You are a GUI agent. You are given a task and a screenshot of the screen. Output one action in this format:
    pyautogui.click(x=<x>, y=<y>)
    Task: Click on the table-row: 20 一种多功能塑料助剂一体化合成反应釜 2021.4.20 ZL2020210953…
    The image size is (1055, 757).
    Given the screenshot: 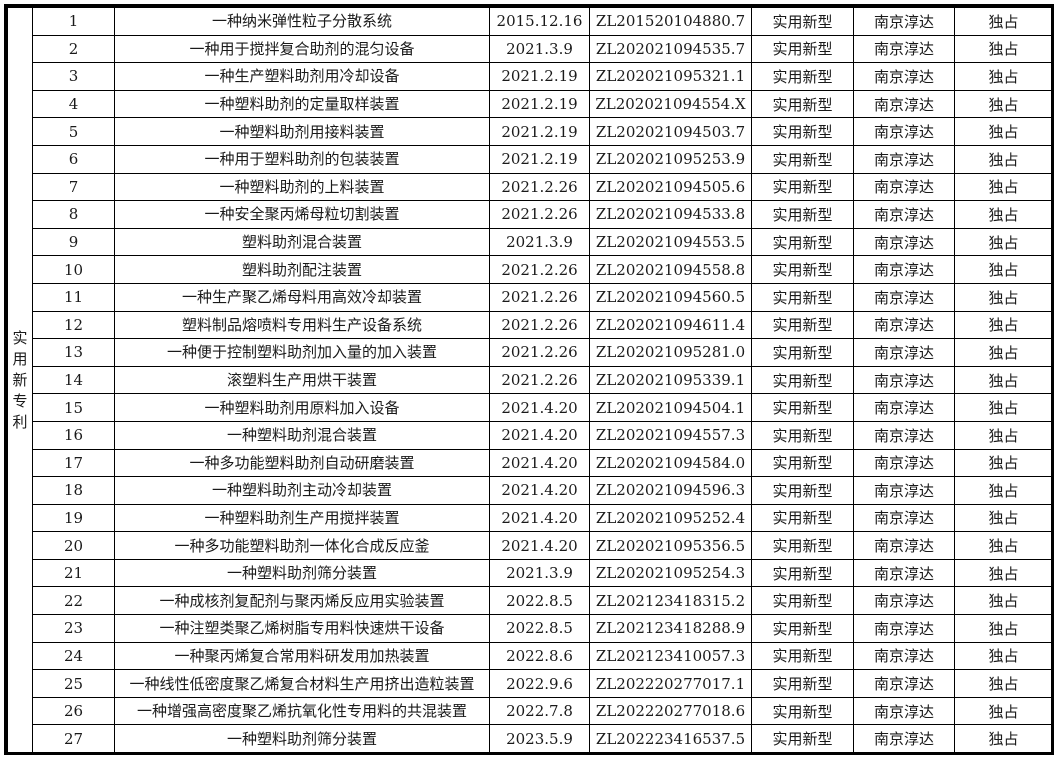 What is the action you would take?
    pyautogui.click(x=530, y=545)
    